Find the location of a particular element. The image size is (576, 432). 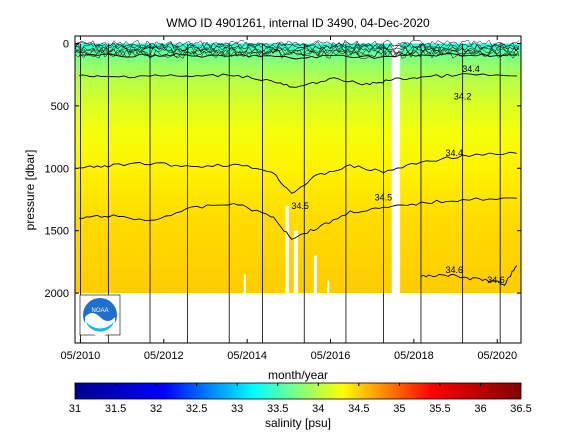

noaa-logo: NOAA is located at coordinates (100, 315).